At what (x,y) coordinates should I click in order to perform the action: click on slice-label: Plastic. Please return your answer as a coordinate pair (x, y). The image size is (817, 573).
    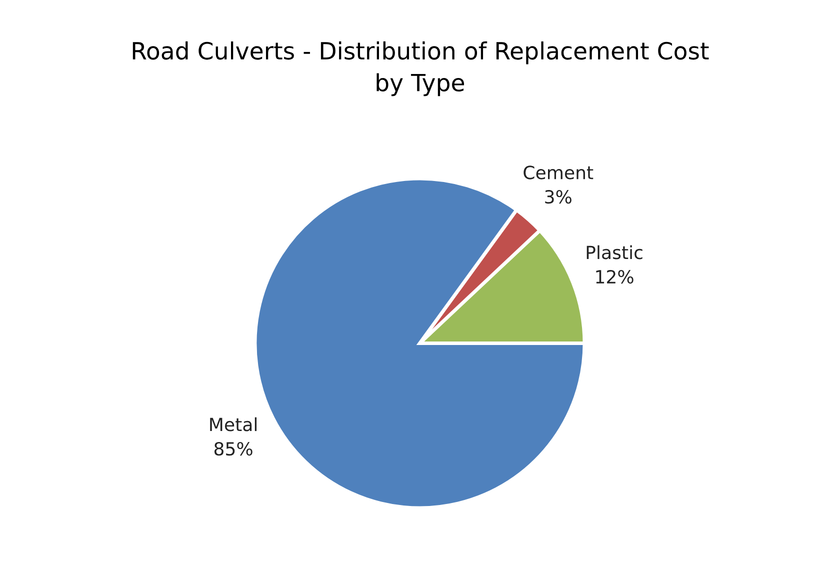
    Looking at the image, I should click on (614, 252).